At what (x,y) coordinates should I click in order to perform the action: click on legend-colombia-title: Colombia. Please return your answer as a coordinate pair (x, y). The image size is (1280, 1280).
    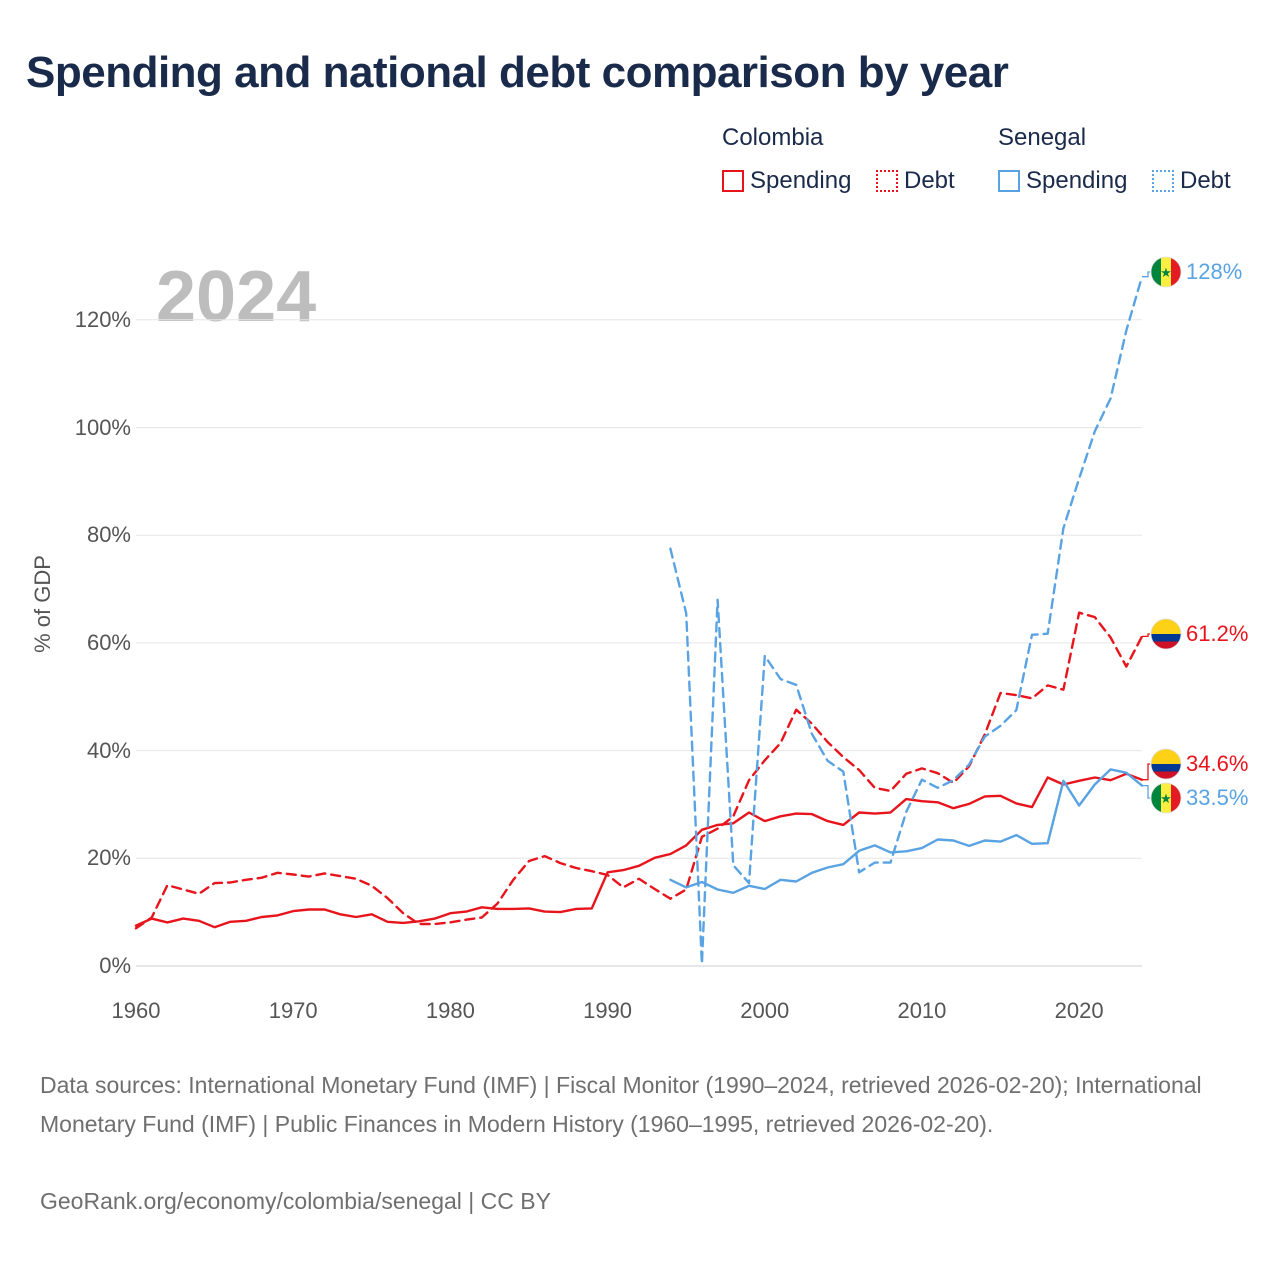
    Looking at the image, I should click on (773, 137).